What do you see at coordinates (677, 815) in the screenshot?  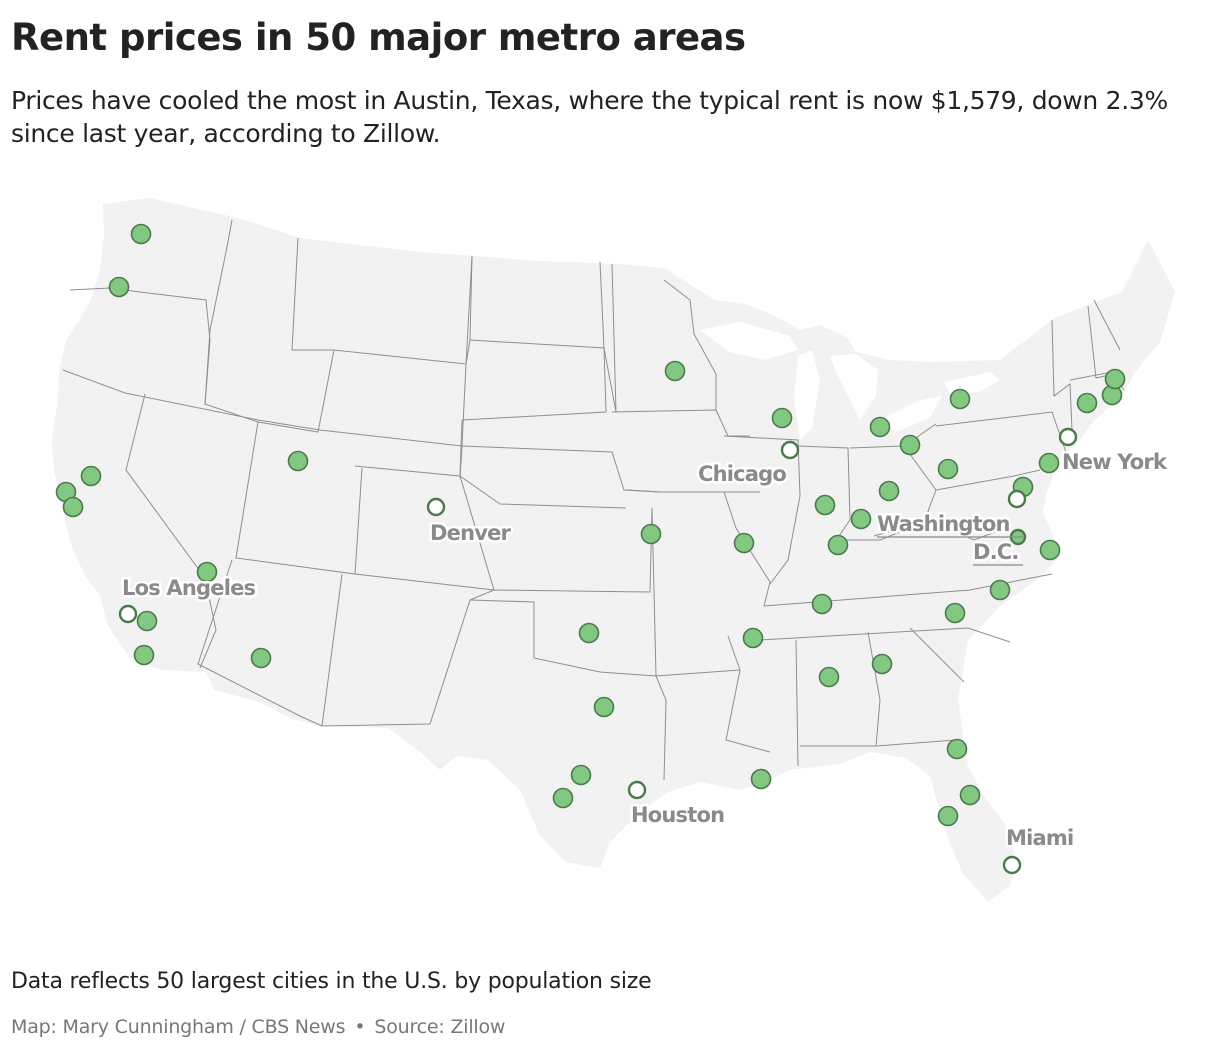 I see `label-houston: Houston` at bounding box center [677, 815].